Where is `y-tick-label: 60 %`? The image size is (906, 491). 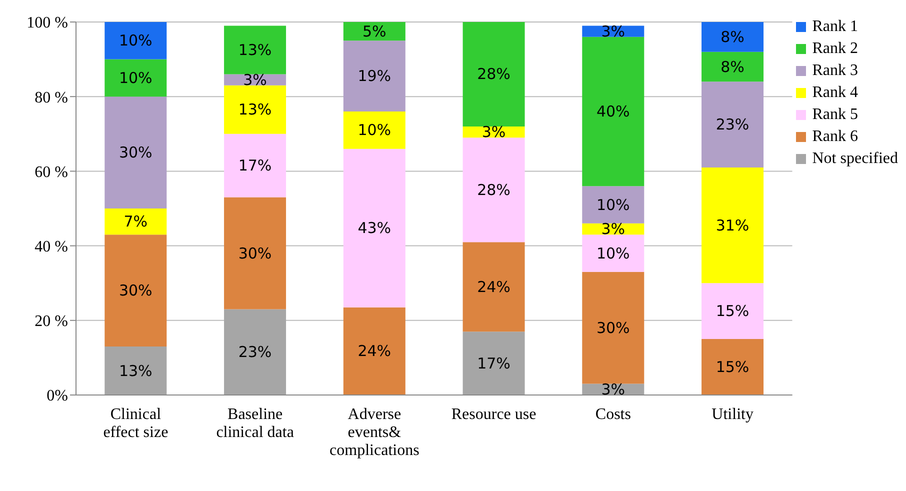 y-tick-label: 60 % is located at coordinates (51, 172).